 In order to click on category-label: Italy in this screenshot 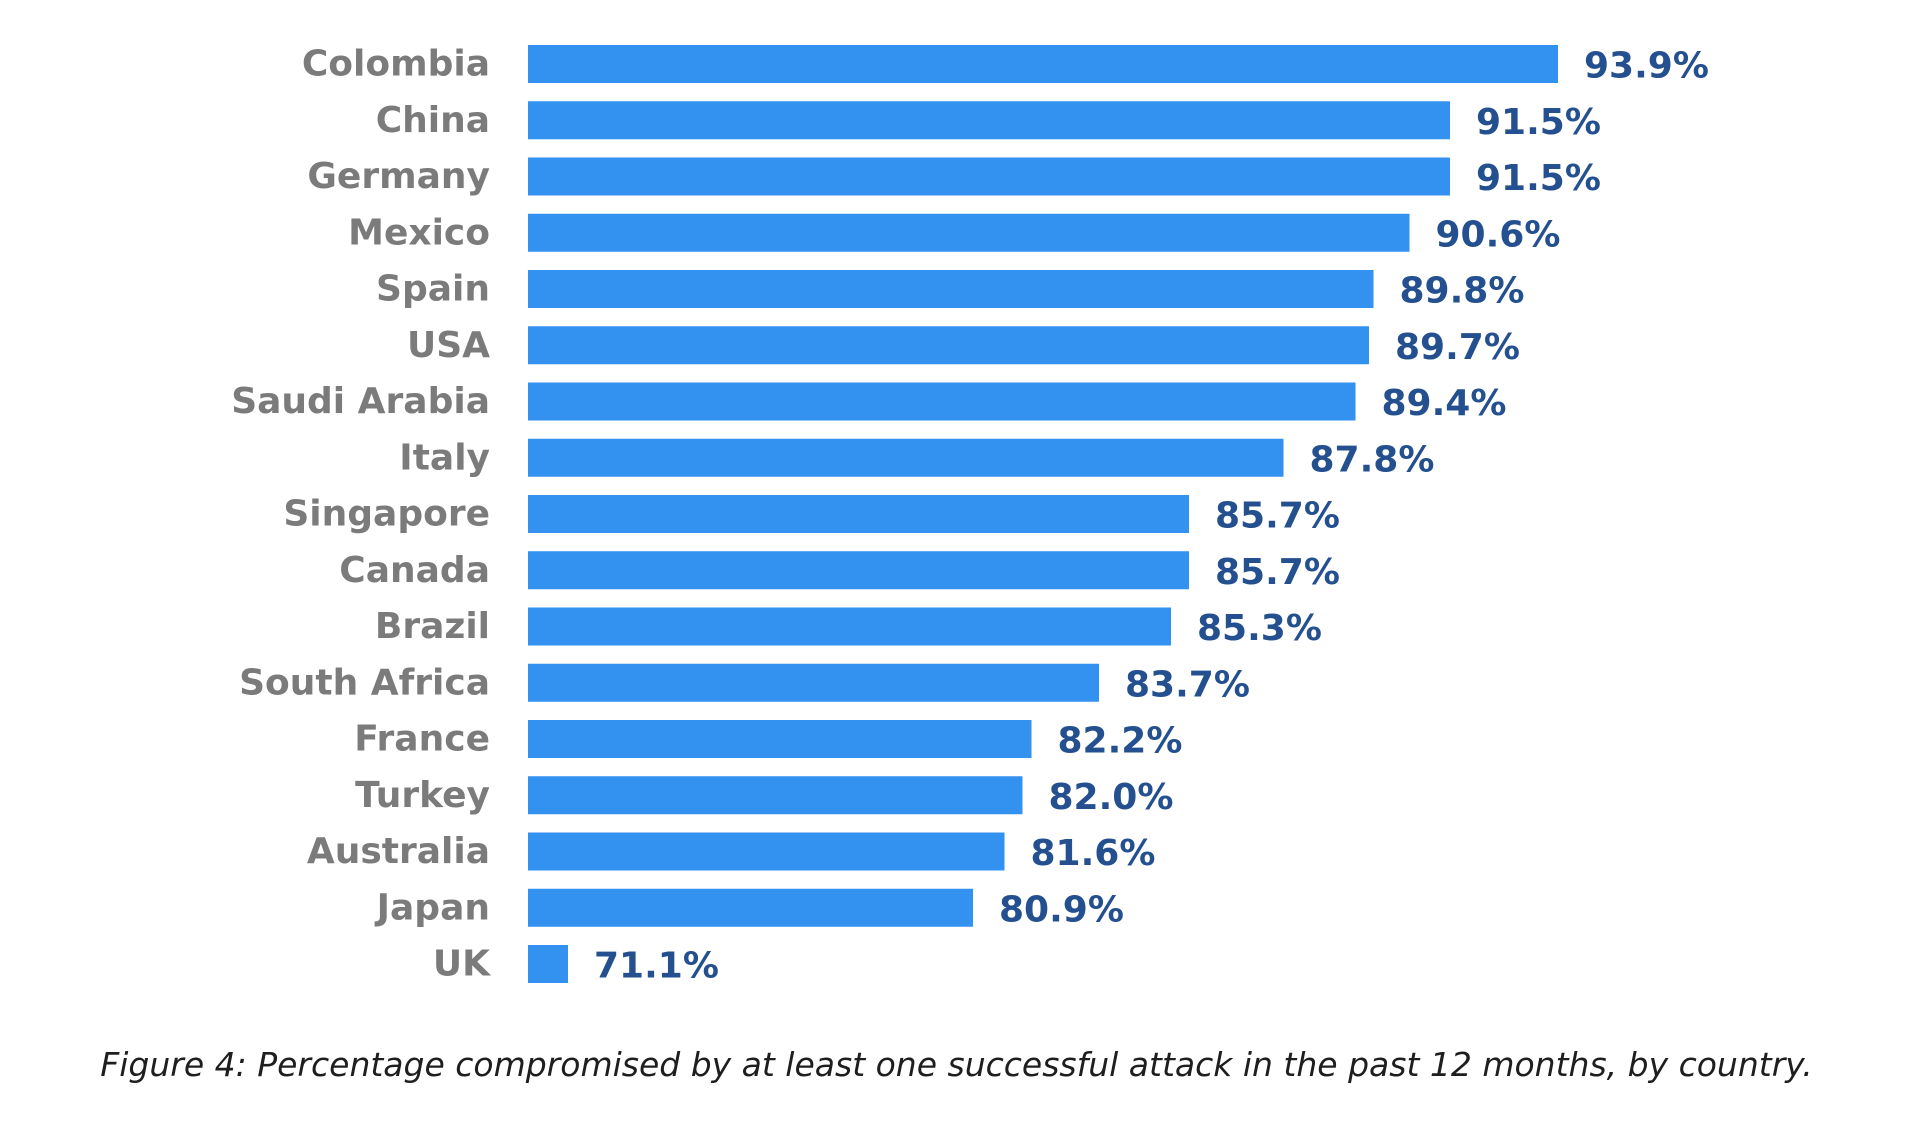, I will do `click(444, 457)`.